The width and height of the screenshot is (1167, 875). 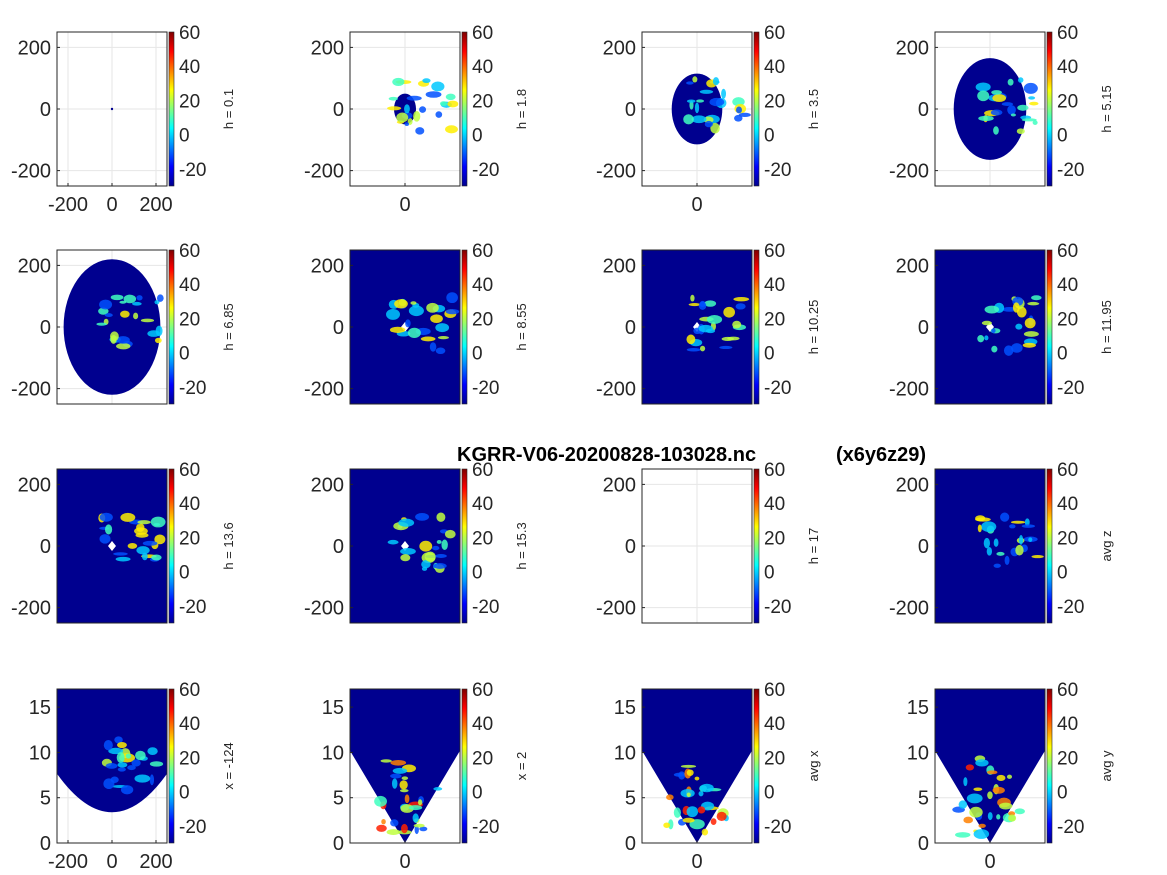 What do you see at coordinates (228, 109) in the screenshot?
I see `colorbar-label: h = 0.1` at bounding box center [228, 109].